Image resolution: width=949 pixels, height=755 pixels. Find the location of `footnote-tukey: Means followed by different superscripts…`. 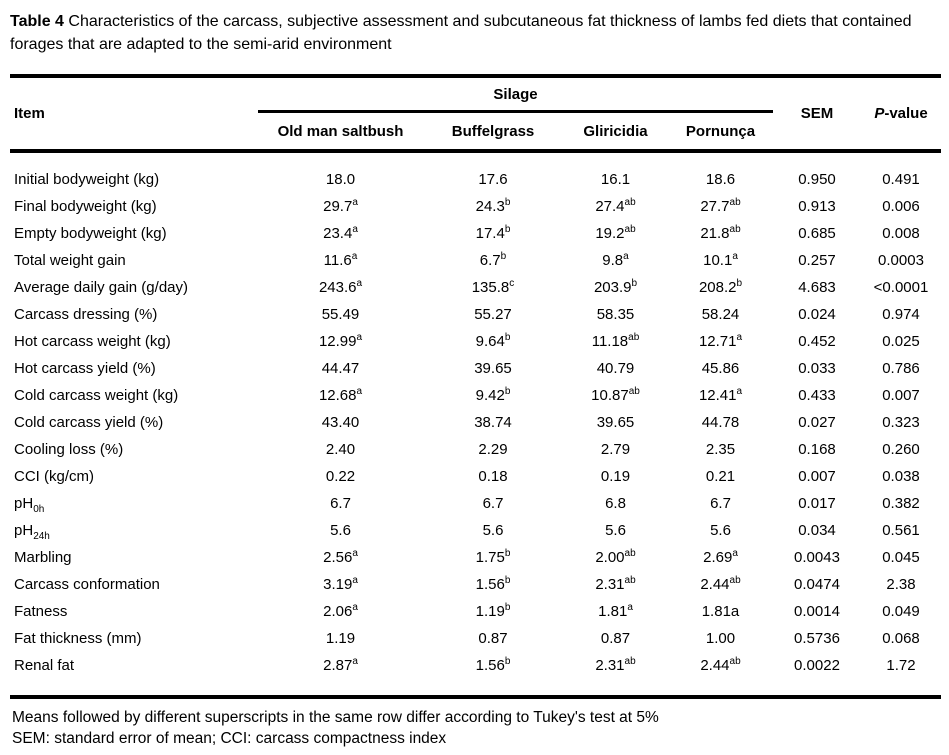

footnote-tukey: Means followed by different superscripts… is located at coordinates (335, 717).